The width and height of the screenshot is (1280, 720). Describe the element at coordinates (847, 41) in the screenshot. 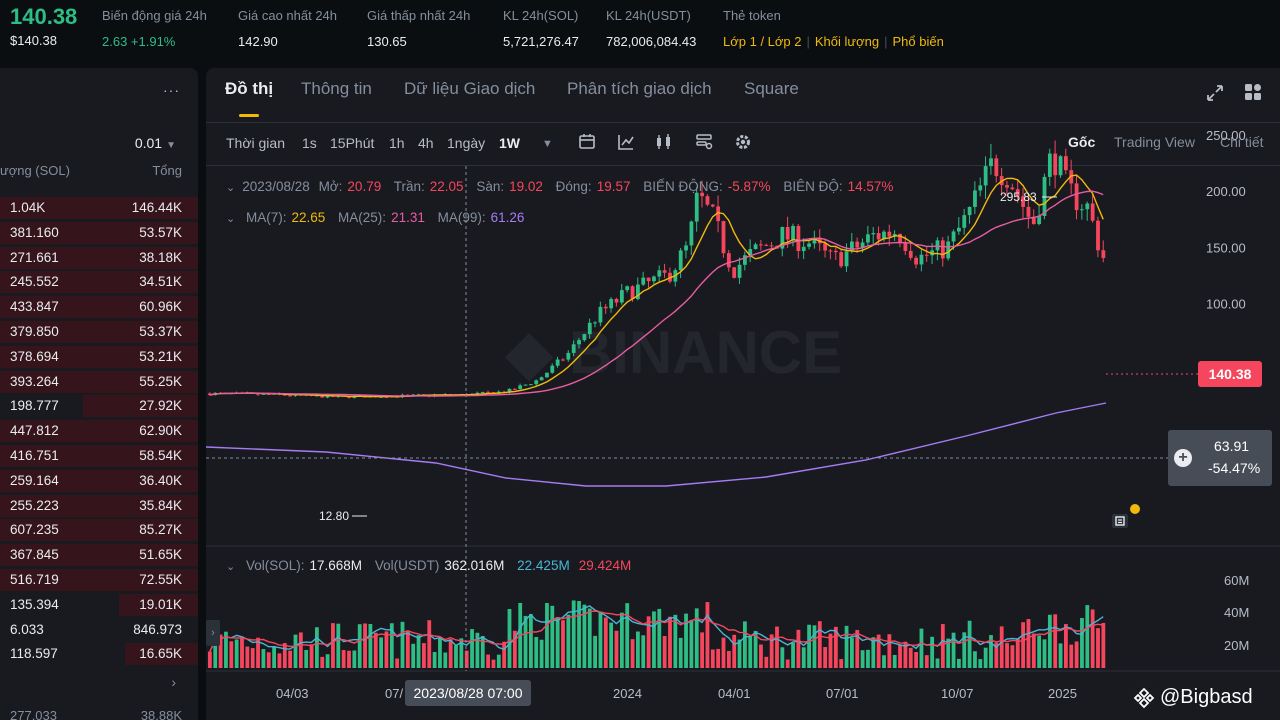

I see `tag-volume: Khối lượng` at that location.